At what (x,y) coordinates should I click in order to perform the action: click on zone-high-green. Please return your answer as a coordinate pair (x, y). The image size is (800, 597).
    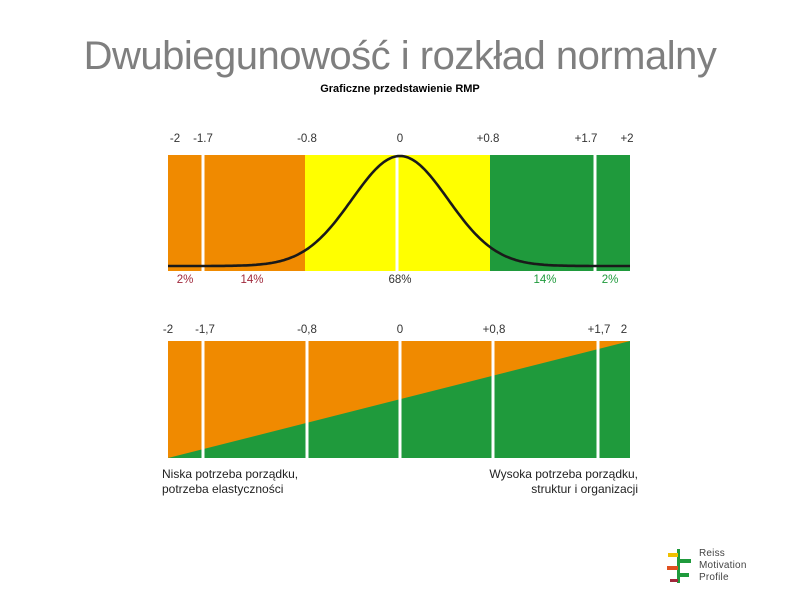
    Looking at the image, I should click on (560, 213).